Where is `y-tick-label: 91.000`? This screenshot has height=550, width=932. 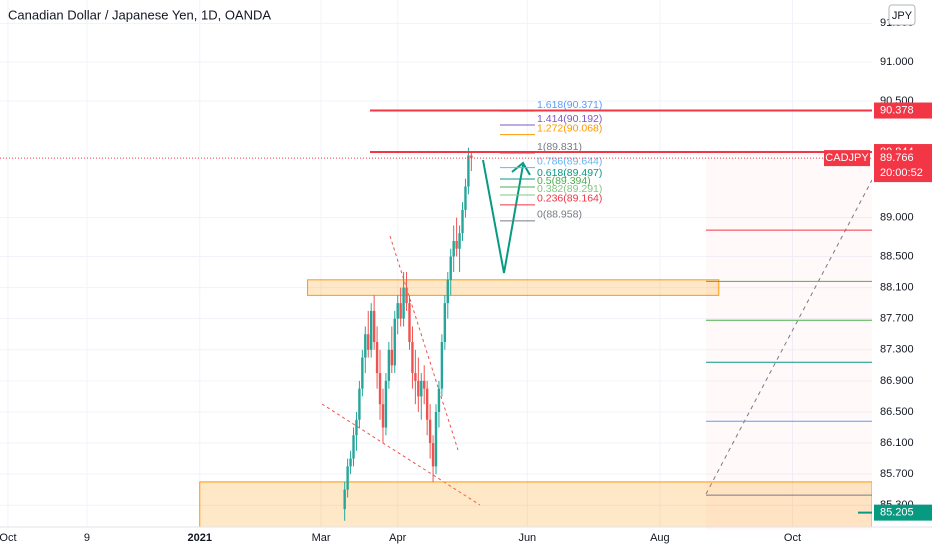 y-tick-label: 91.000 is located at coordinates (897, 62).